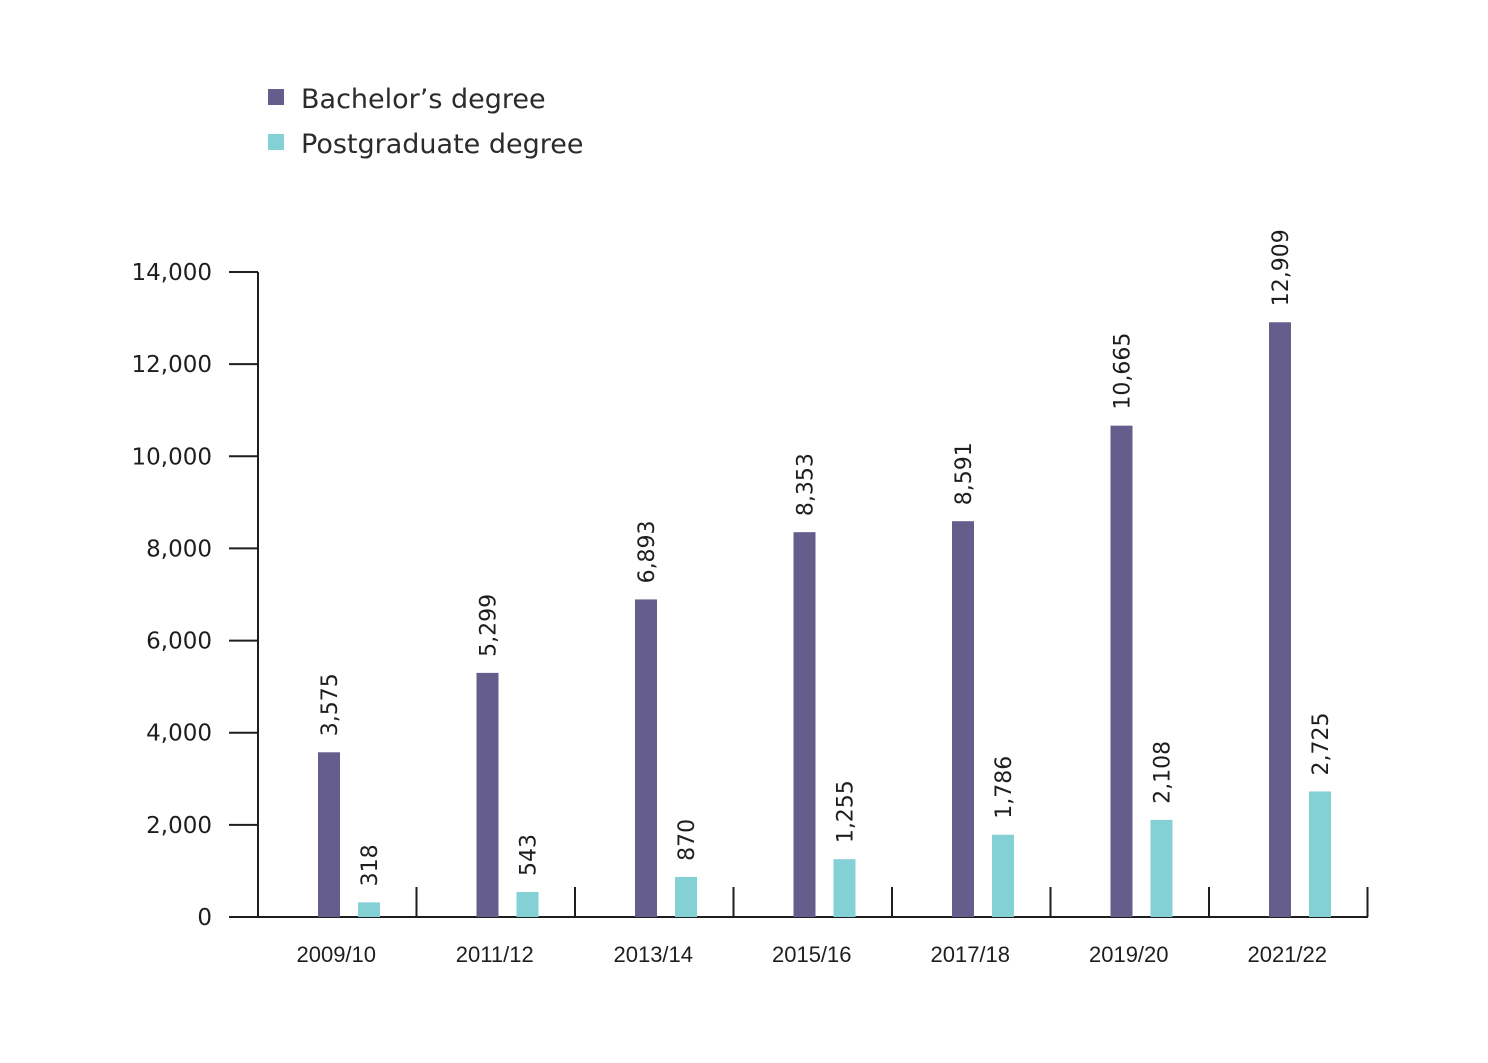 The width and height of the screenshot is (1488, 1063). Describe the element at coordinates (179, 642) in the screenshot. I see `y-tick-label: 6,000` at that location.